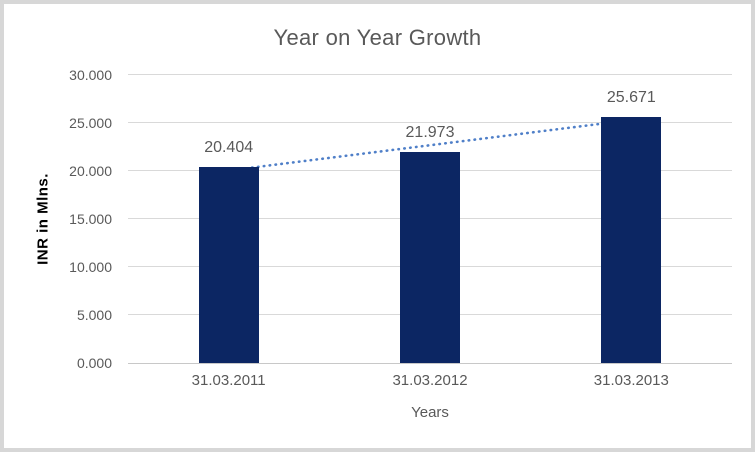  What do you see at coordinates (90, 123) in the screenshot?
I see `y-tick-label: 25.000` at bounding box center [90, 123].